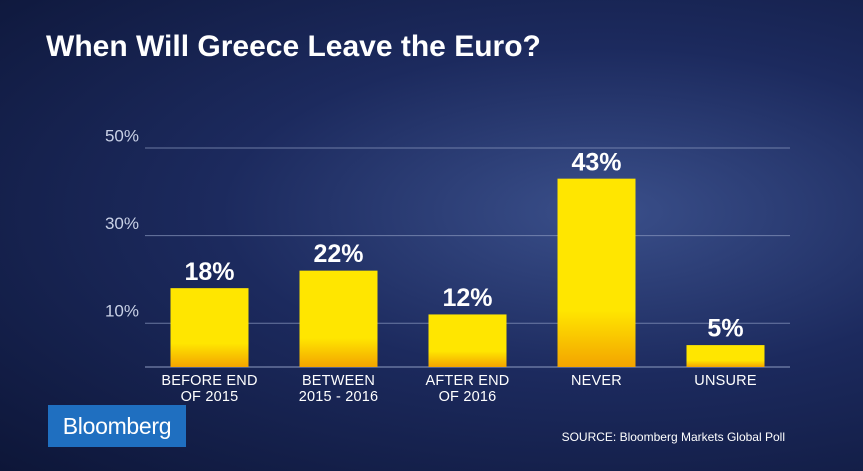  Describe the element at coordinates (338, 389) in the screenshot. I see `x-tick-label: BETWEEN 2015 - 2016` at that location.